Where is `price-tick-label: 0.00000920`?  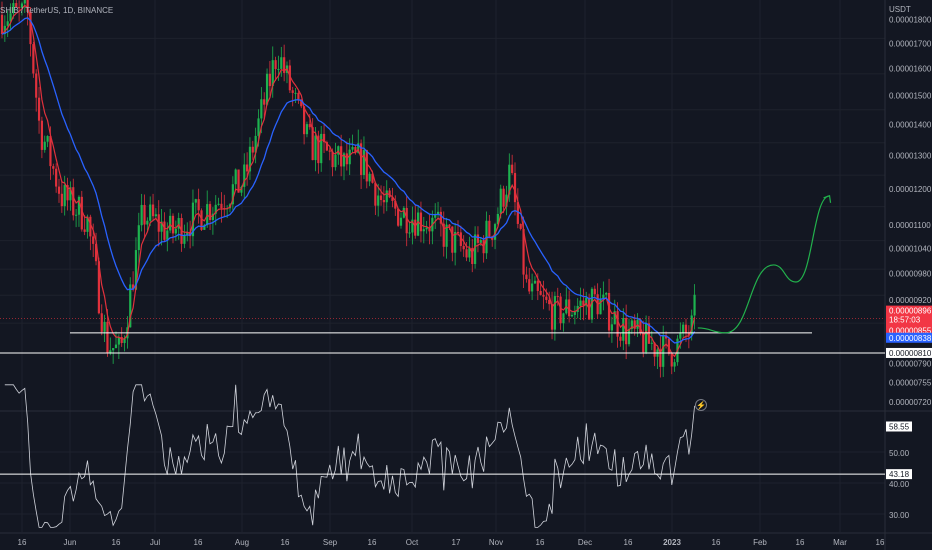 price-tick-label: 0.00000920 is located at coordinates (910, 300).